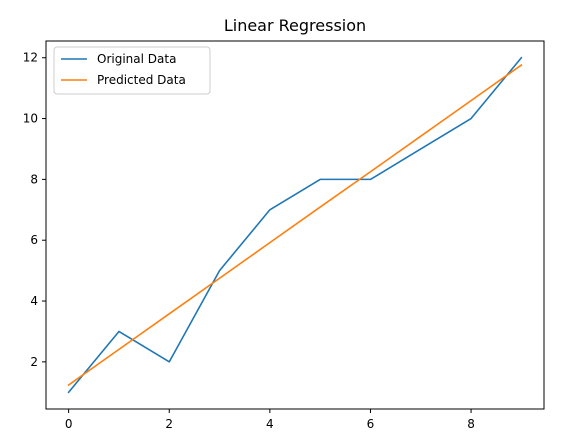  What do you see at coordinates (270, 424) in the screenshot?
I see `x-tick-label: 4` at bounding box center [270, 424].